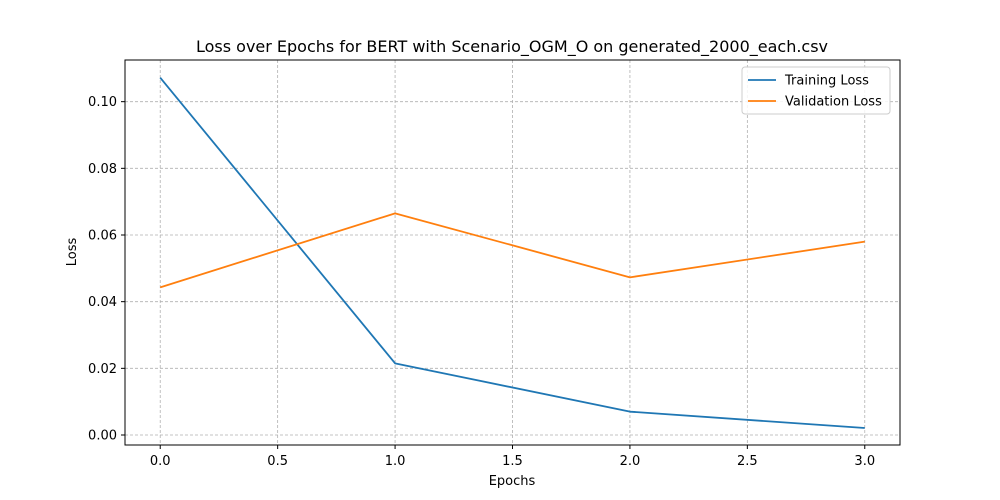 The height and width of the screenshot is (500, 1000). What do you see at coordinates (102, 169) in the screenshot?
I see `y-tick-label: 0.08` at bounding box center [102, 169].